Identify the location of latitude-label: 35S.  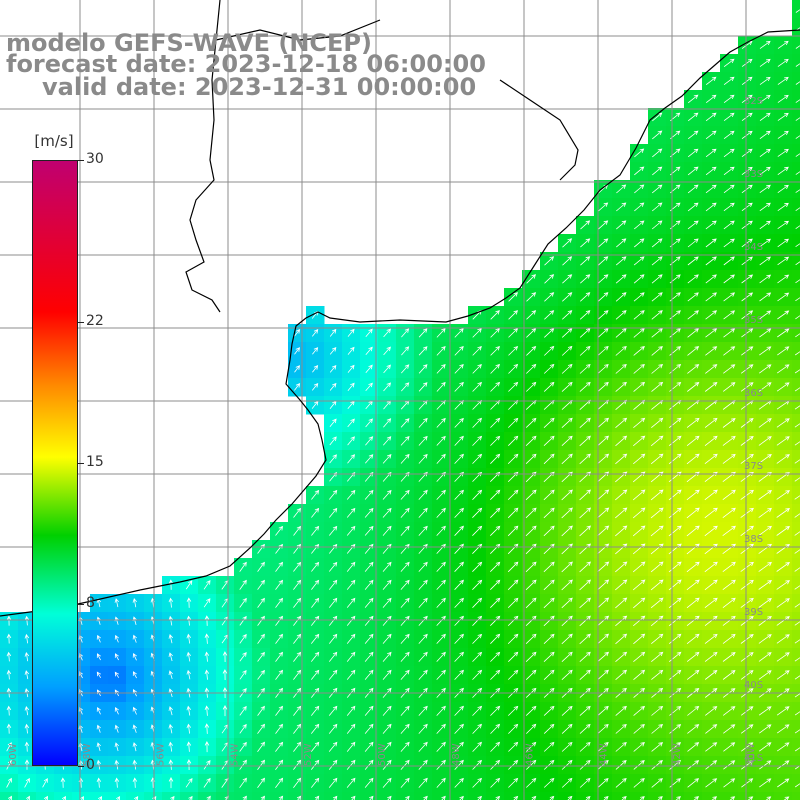
(753, 320).